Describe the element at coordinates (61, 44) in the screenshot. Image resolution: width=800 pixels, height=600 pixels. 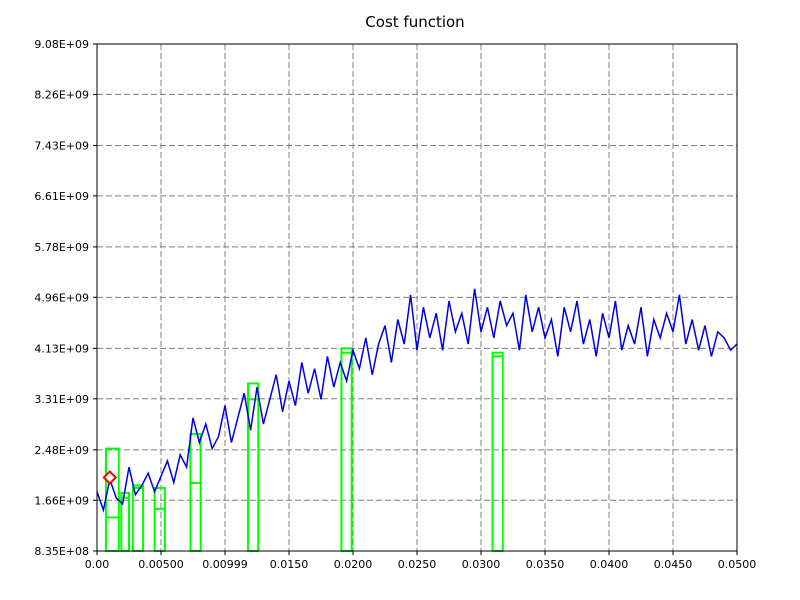
I see `y-tick-label: 9.08E+09` at that location.